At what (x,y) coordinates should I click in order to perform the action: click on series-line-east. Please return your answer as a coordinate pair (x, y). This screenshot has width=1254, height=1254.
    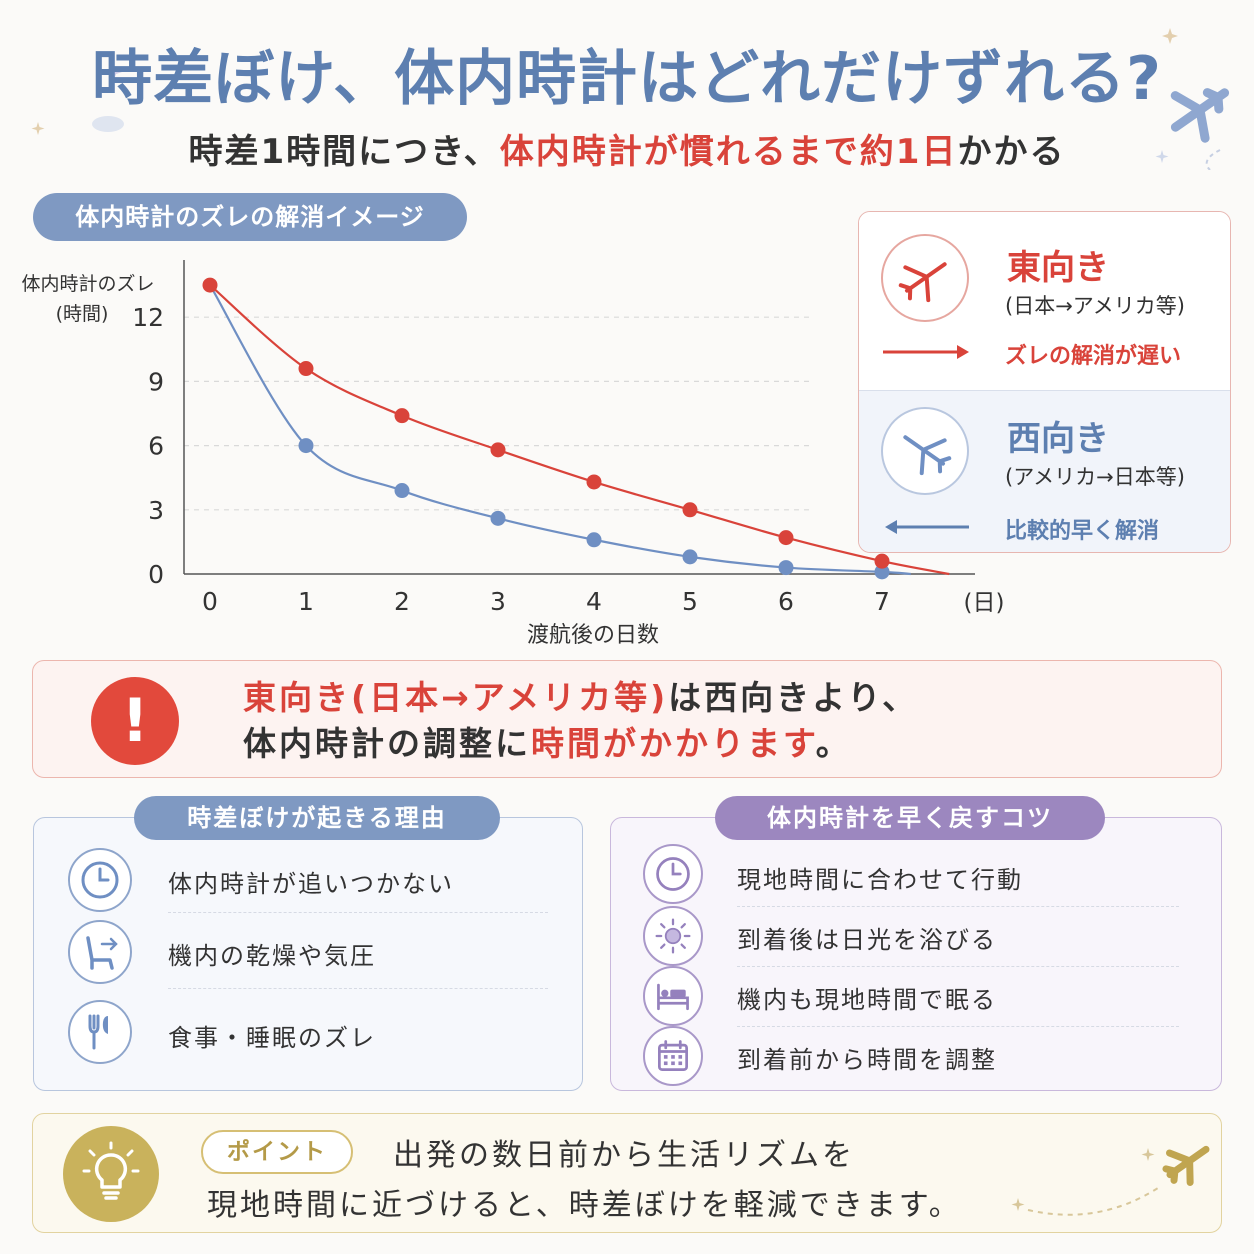
    Looking at the image, I should click on (579, 430).